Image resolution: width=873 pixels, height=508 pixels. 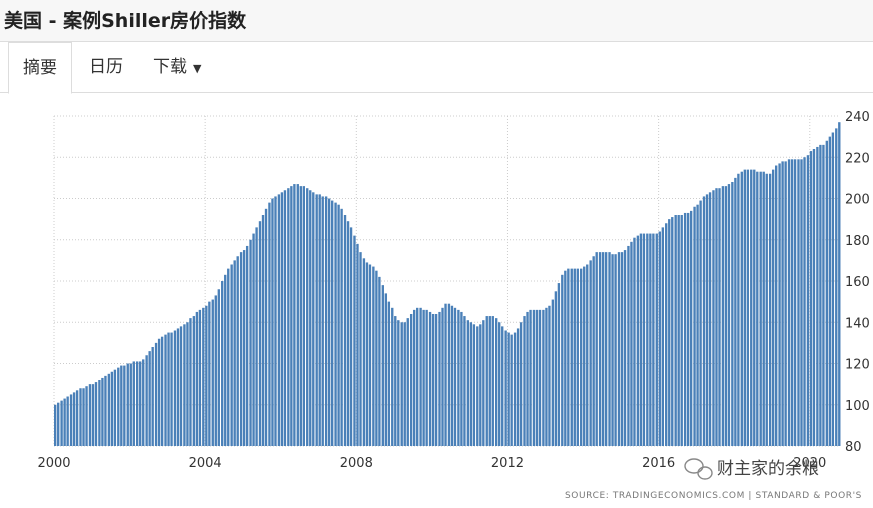 I want to click on y-tick-label: 200, so click(x=857, y=200).